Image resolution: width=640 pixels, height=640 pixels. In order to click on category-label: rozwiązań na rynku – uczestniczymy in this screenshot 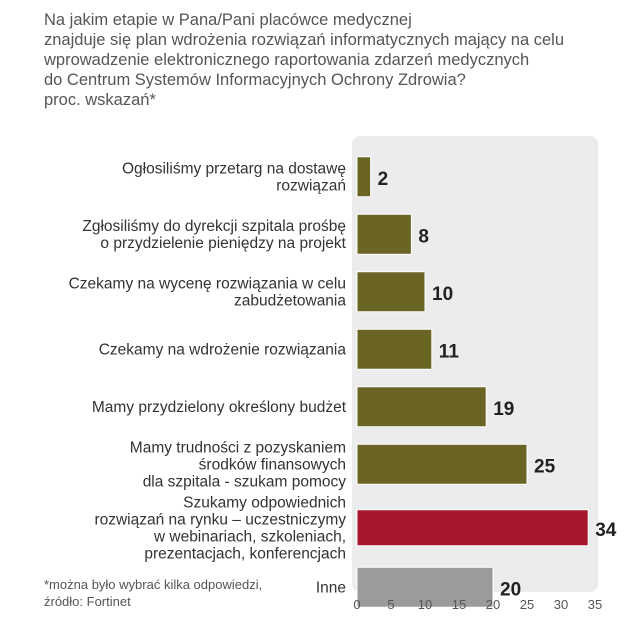, I will do `click(220, 519)`.